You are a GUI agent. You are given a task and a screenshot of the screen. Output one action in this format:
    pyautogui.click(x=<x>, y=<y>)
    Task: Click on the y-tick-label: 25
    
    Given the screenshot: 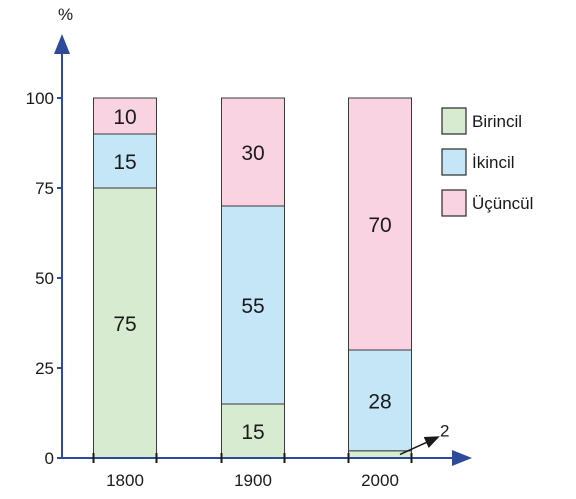 What is the action you would take?
    pyautogui.click(x=44, y=368)
    